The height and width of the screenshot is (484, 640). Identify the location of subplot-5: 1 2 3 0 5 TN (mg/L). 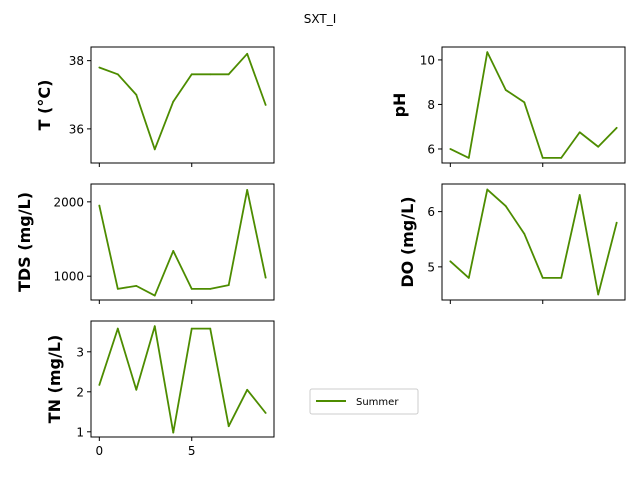
(160, 389).